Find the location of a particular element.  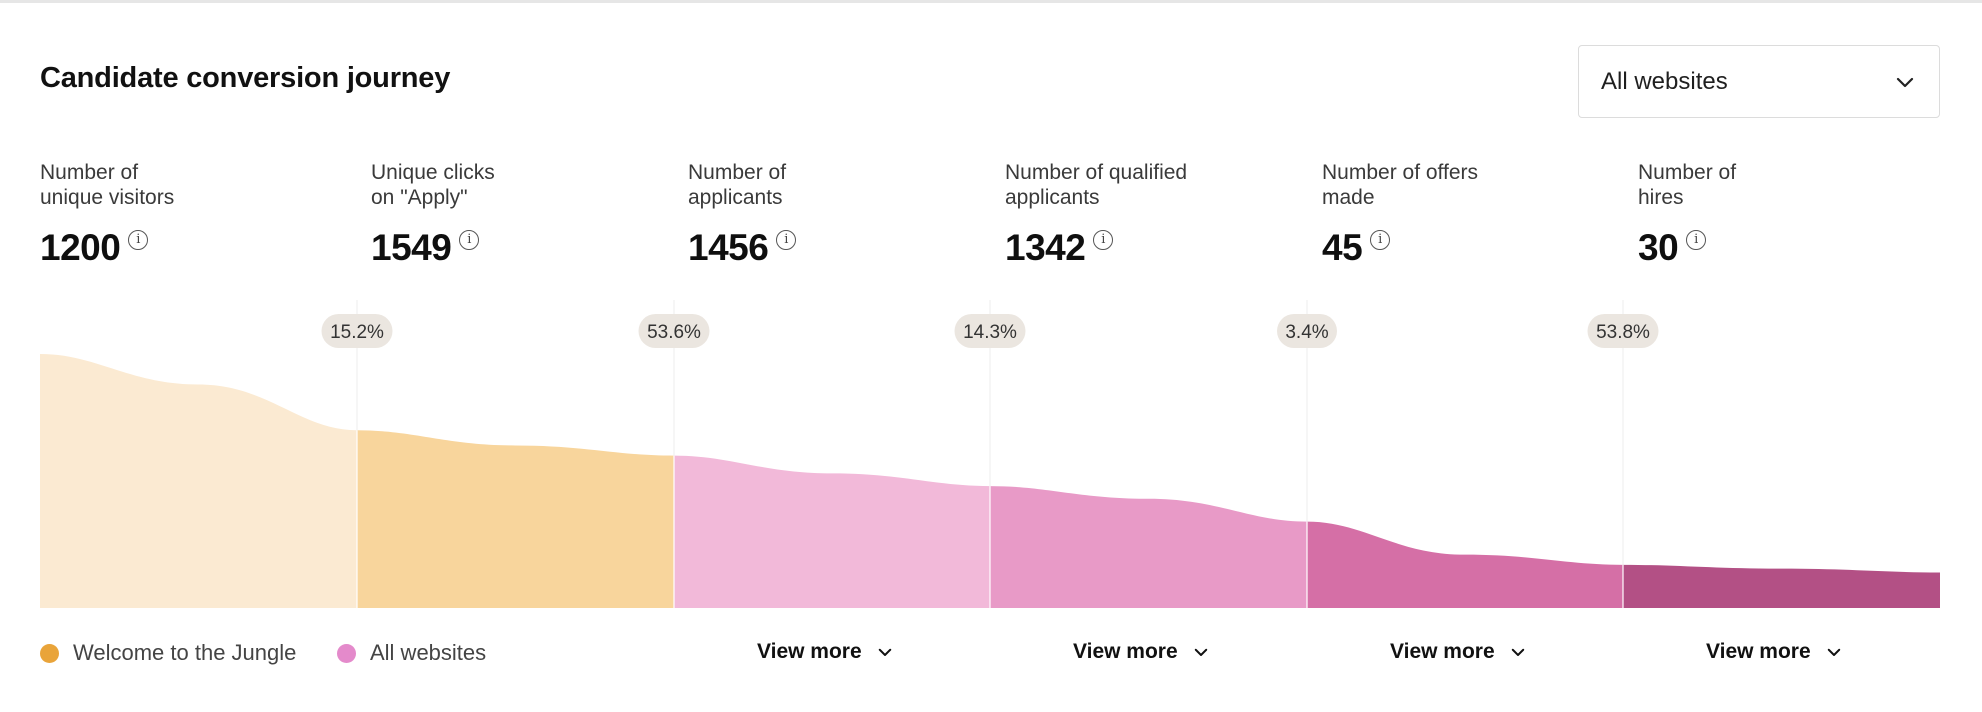

legend-item-all-websites: All websites is located at coordinates (411, 653).